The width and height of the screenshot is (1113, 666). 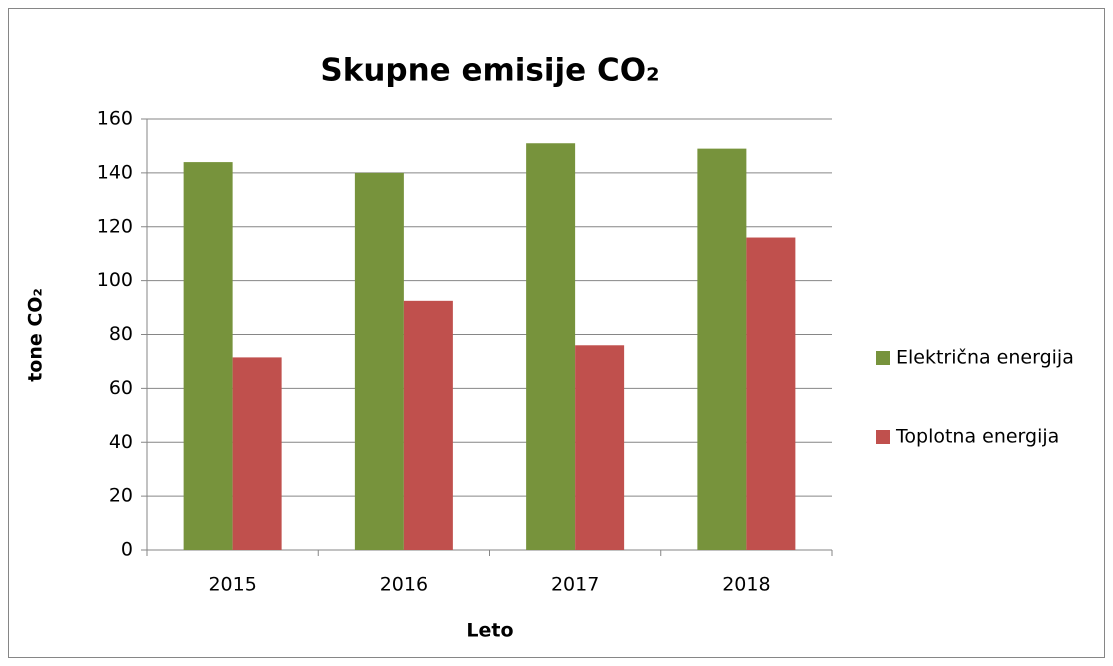 What do you see at coordinates (121, 388) in the screenshot?
I see `y-tick-label: 60` at bounding box center [121, 388].